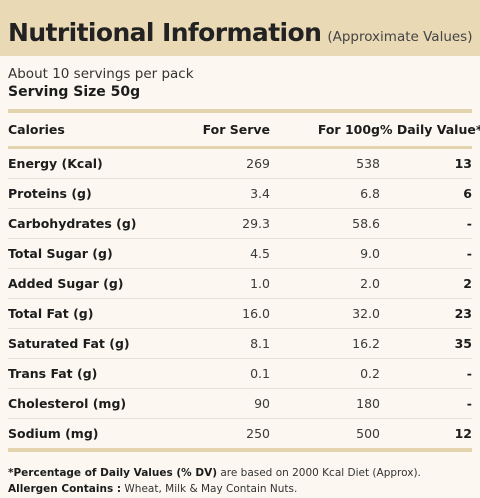 The height and width of the screenshot is (498, 480). I want to click on table-row: Trans Fat (g) 0.1 0.2 -, so click(240, 373).